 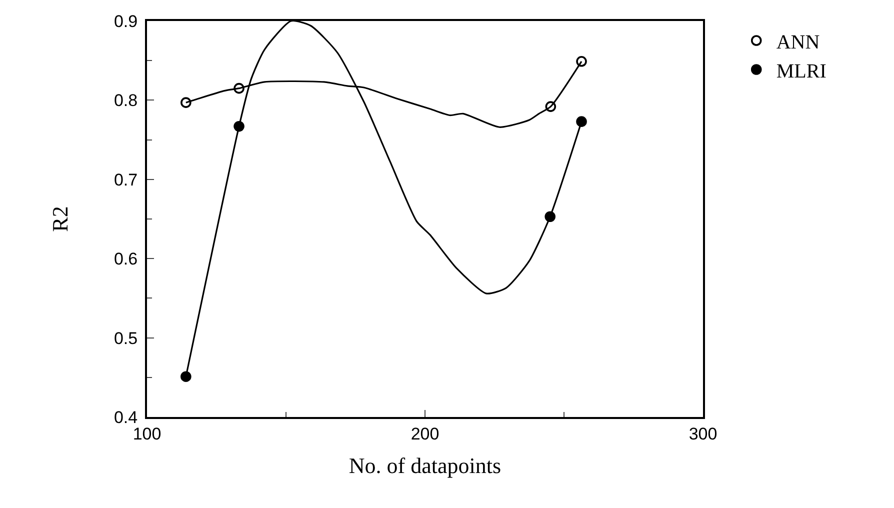 What do you see at coordinates (126, 100) in the screenshot?
I see `y-tick-label: 0.8` at bounding box center [126, 100].